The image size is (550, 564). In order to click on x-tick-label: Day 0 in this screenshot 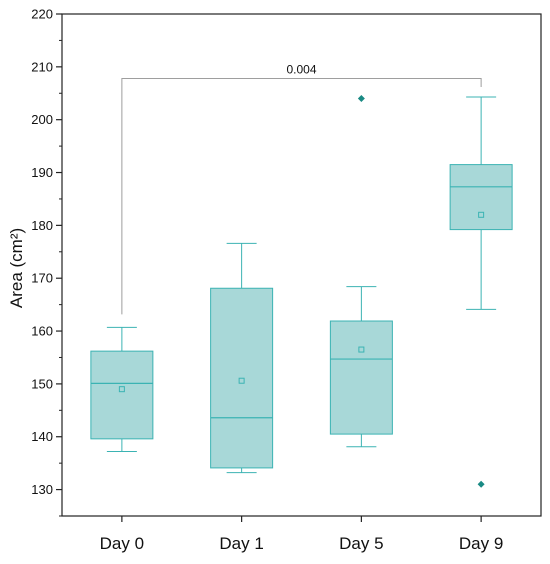, I will do `click(122, 543)`.